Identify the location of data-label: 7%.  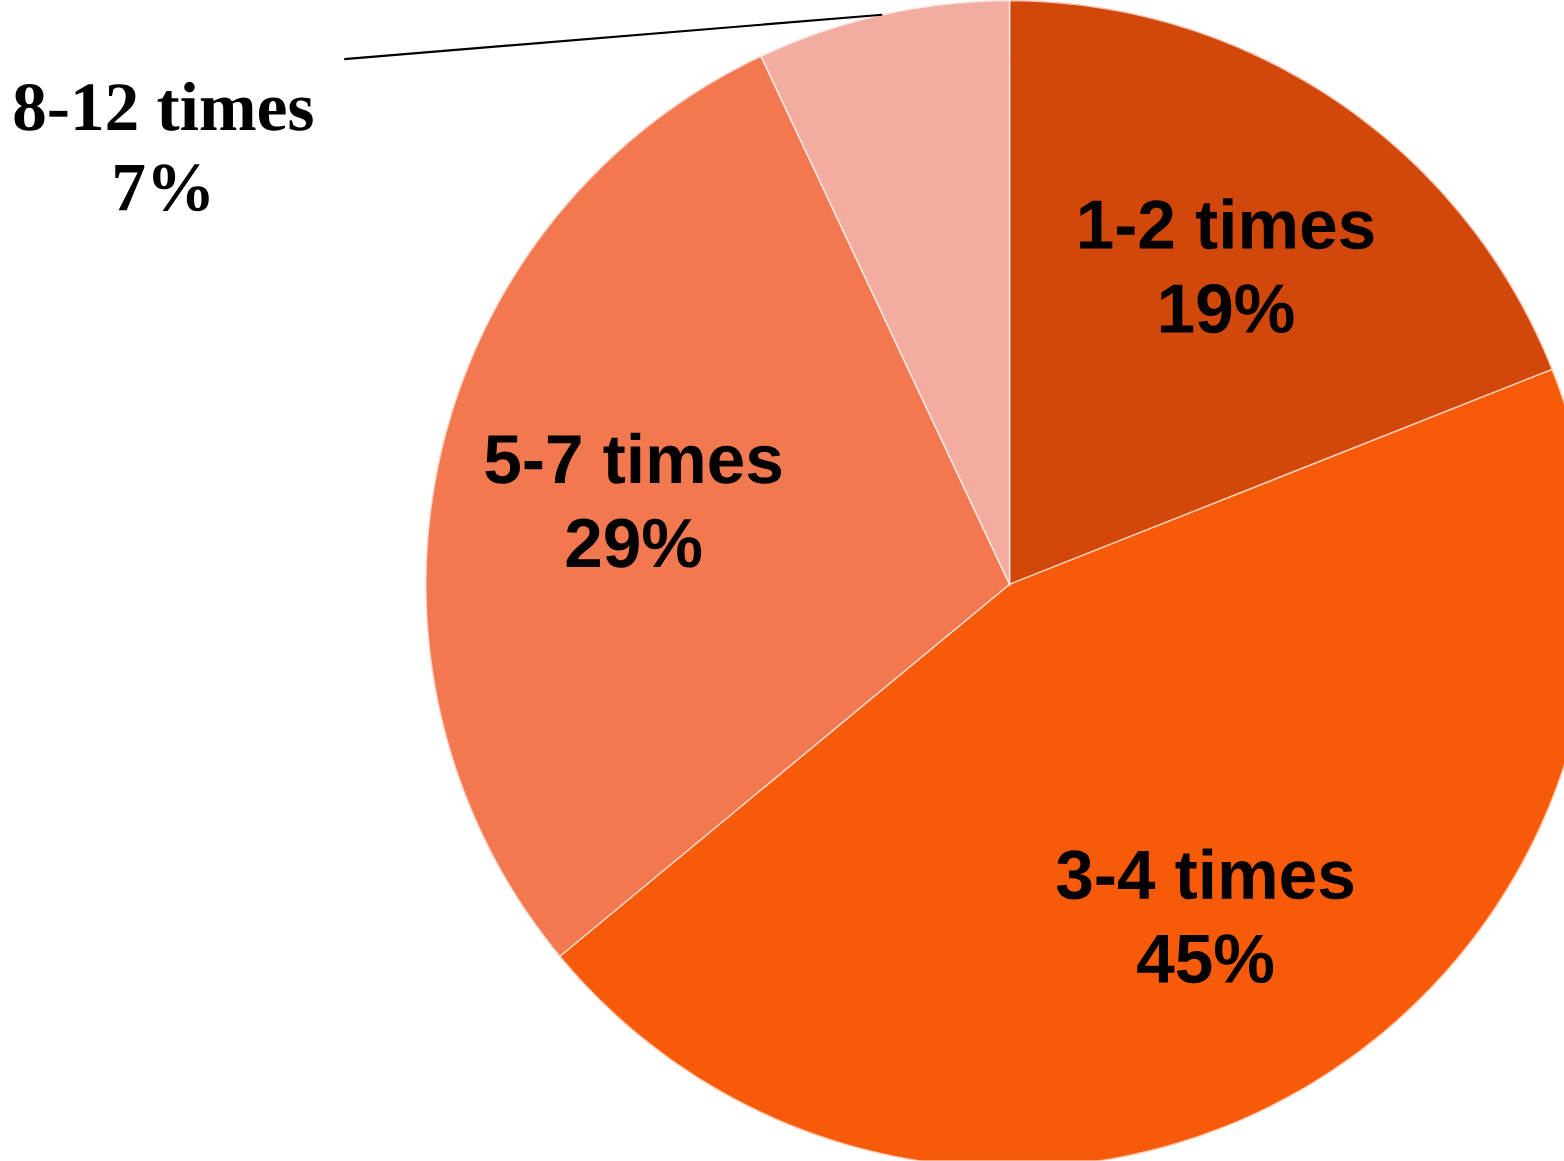
(162, 188).